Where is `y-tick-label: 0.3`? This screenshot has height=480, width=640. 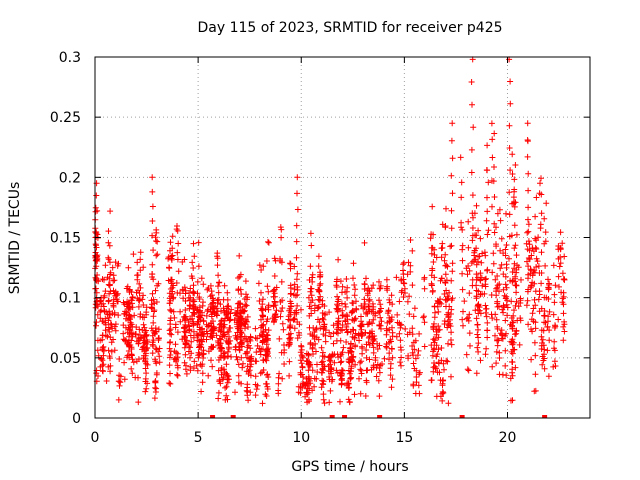
y-tick-label: 0.3 is located at coordinates (70, 58).